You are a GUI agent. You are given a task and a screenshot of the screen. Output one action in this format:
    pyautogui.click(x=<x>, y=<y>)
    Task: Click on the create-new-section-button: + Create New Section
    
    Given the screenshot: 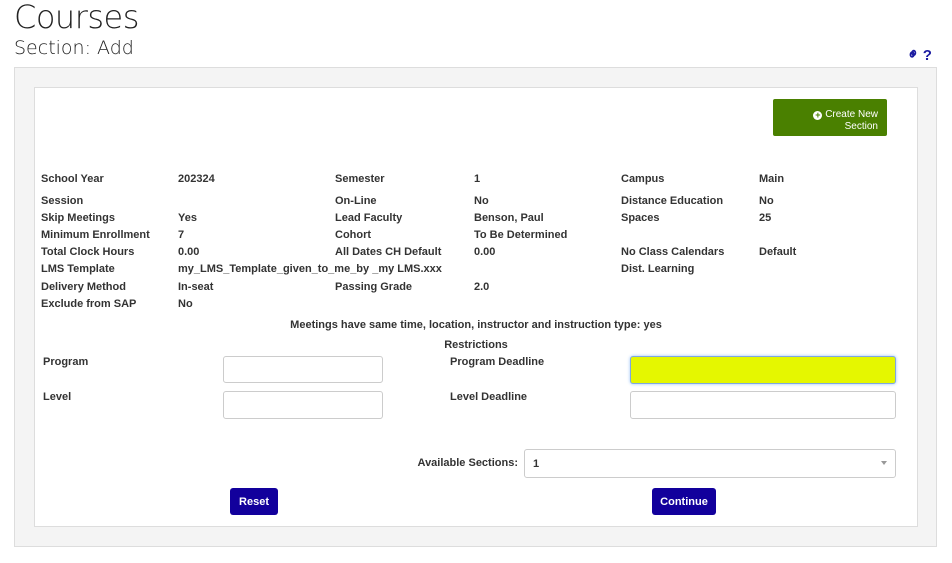 What is the action you would take?
    pyautogui.click(x=830, y=117)
    